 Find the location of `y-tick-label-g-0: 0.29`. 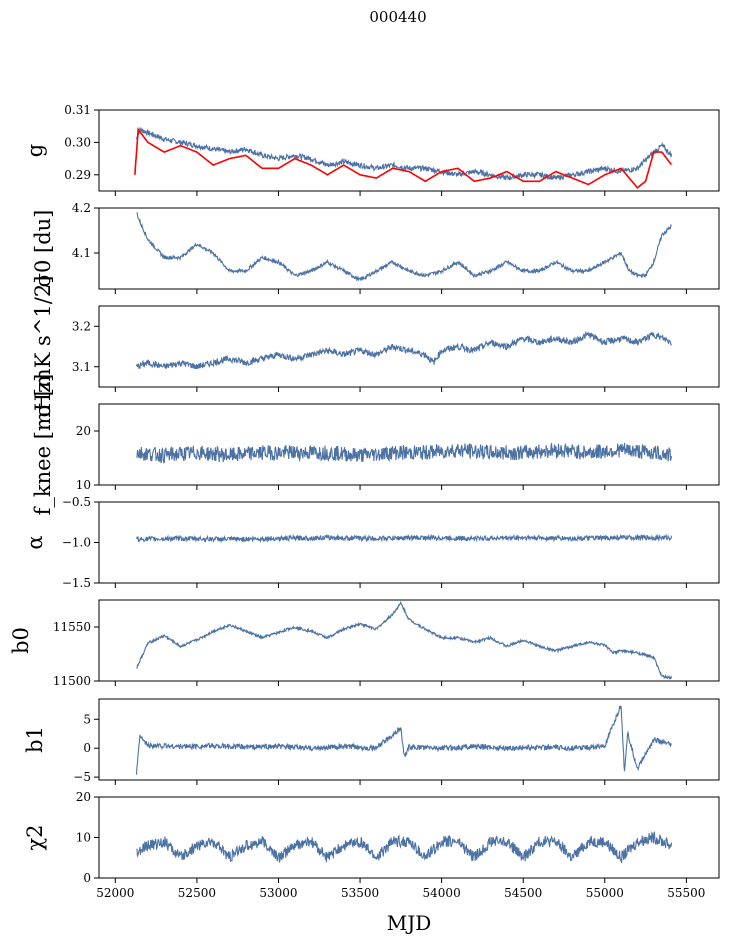

y-tick-label-g-0: 0.29 is located at coordinates (77, 175).